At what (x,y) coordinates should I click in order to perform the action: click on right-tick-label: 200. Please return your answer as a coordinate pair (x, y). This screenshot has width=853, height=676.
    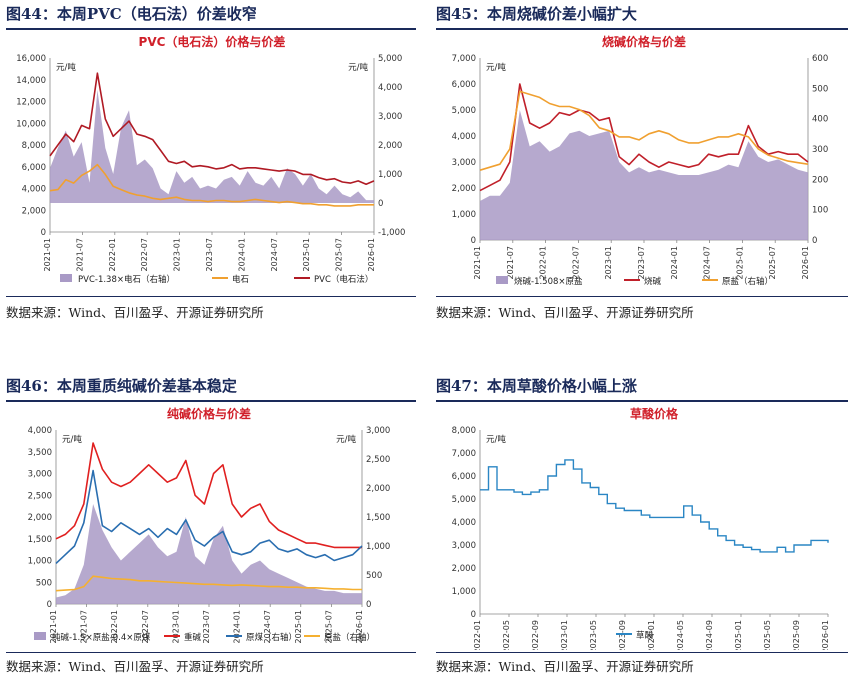
    Looking at the image, I should click on (820, 180).